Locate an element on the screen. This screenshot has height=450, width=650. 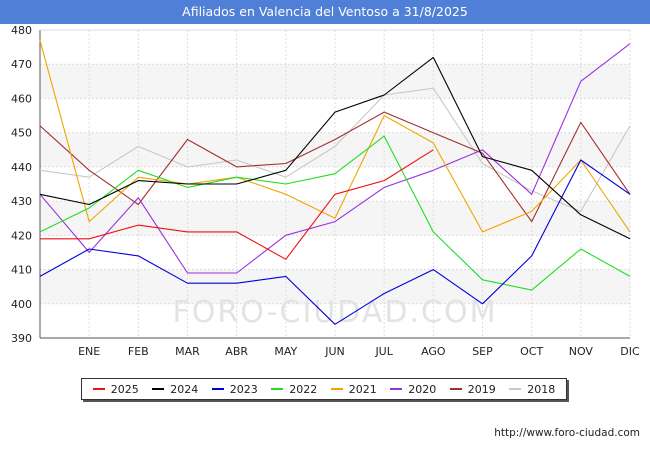
y-tick-label: 420 is located at coordinates (21, 235).